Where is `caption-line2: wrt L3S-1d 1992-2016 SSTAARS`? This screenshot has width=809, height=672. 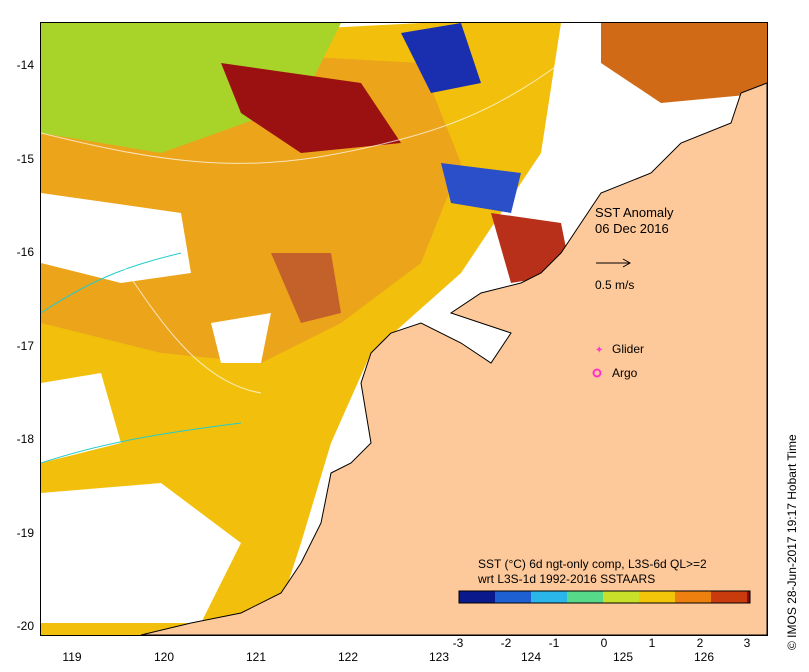 caption-line2: wrt L3S-1d 1992-2016 SSTAARS is located at coordinates (567, 579).